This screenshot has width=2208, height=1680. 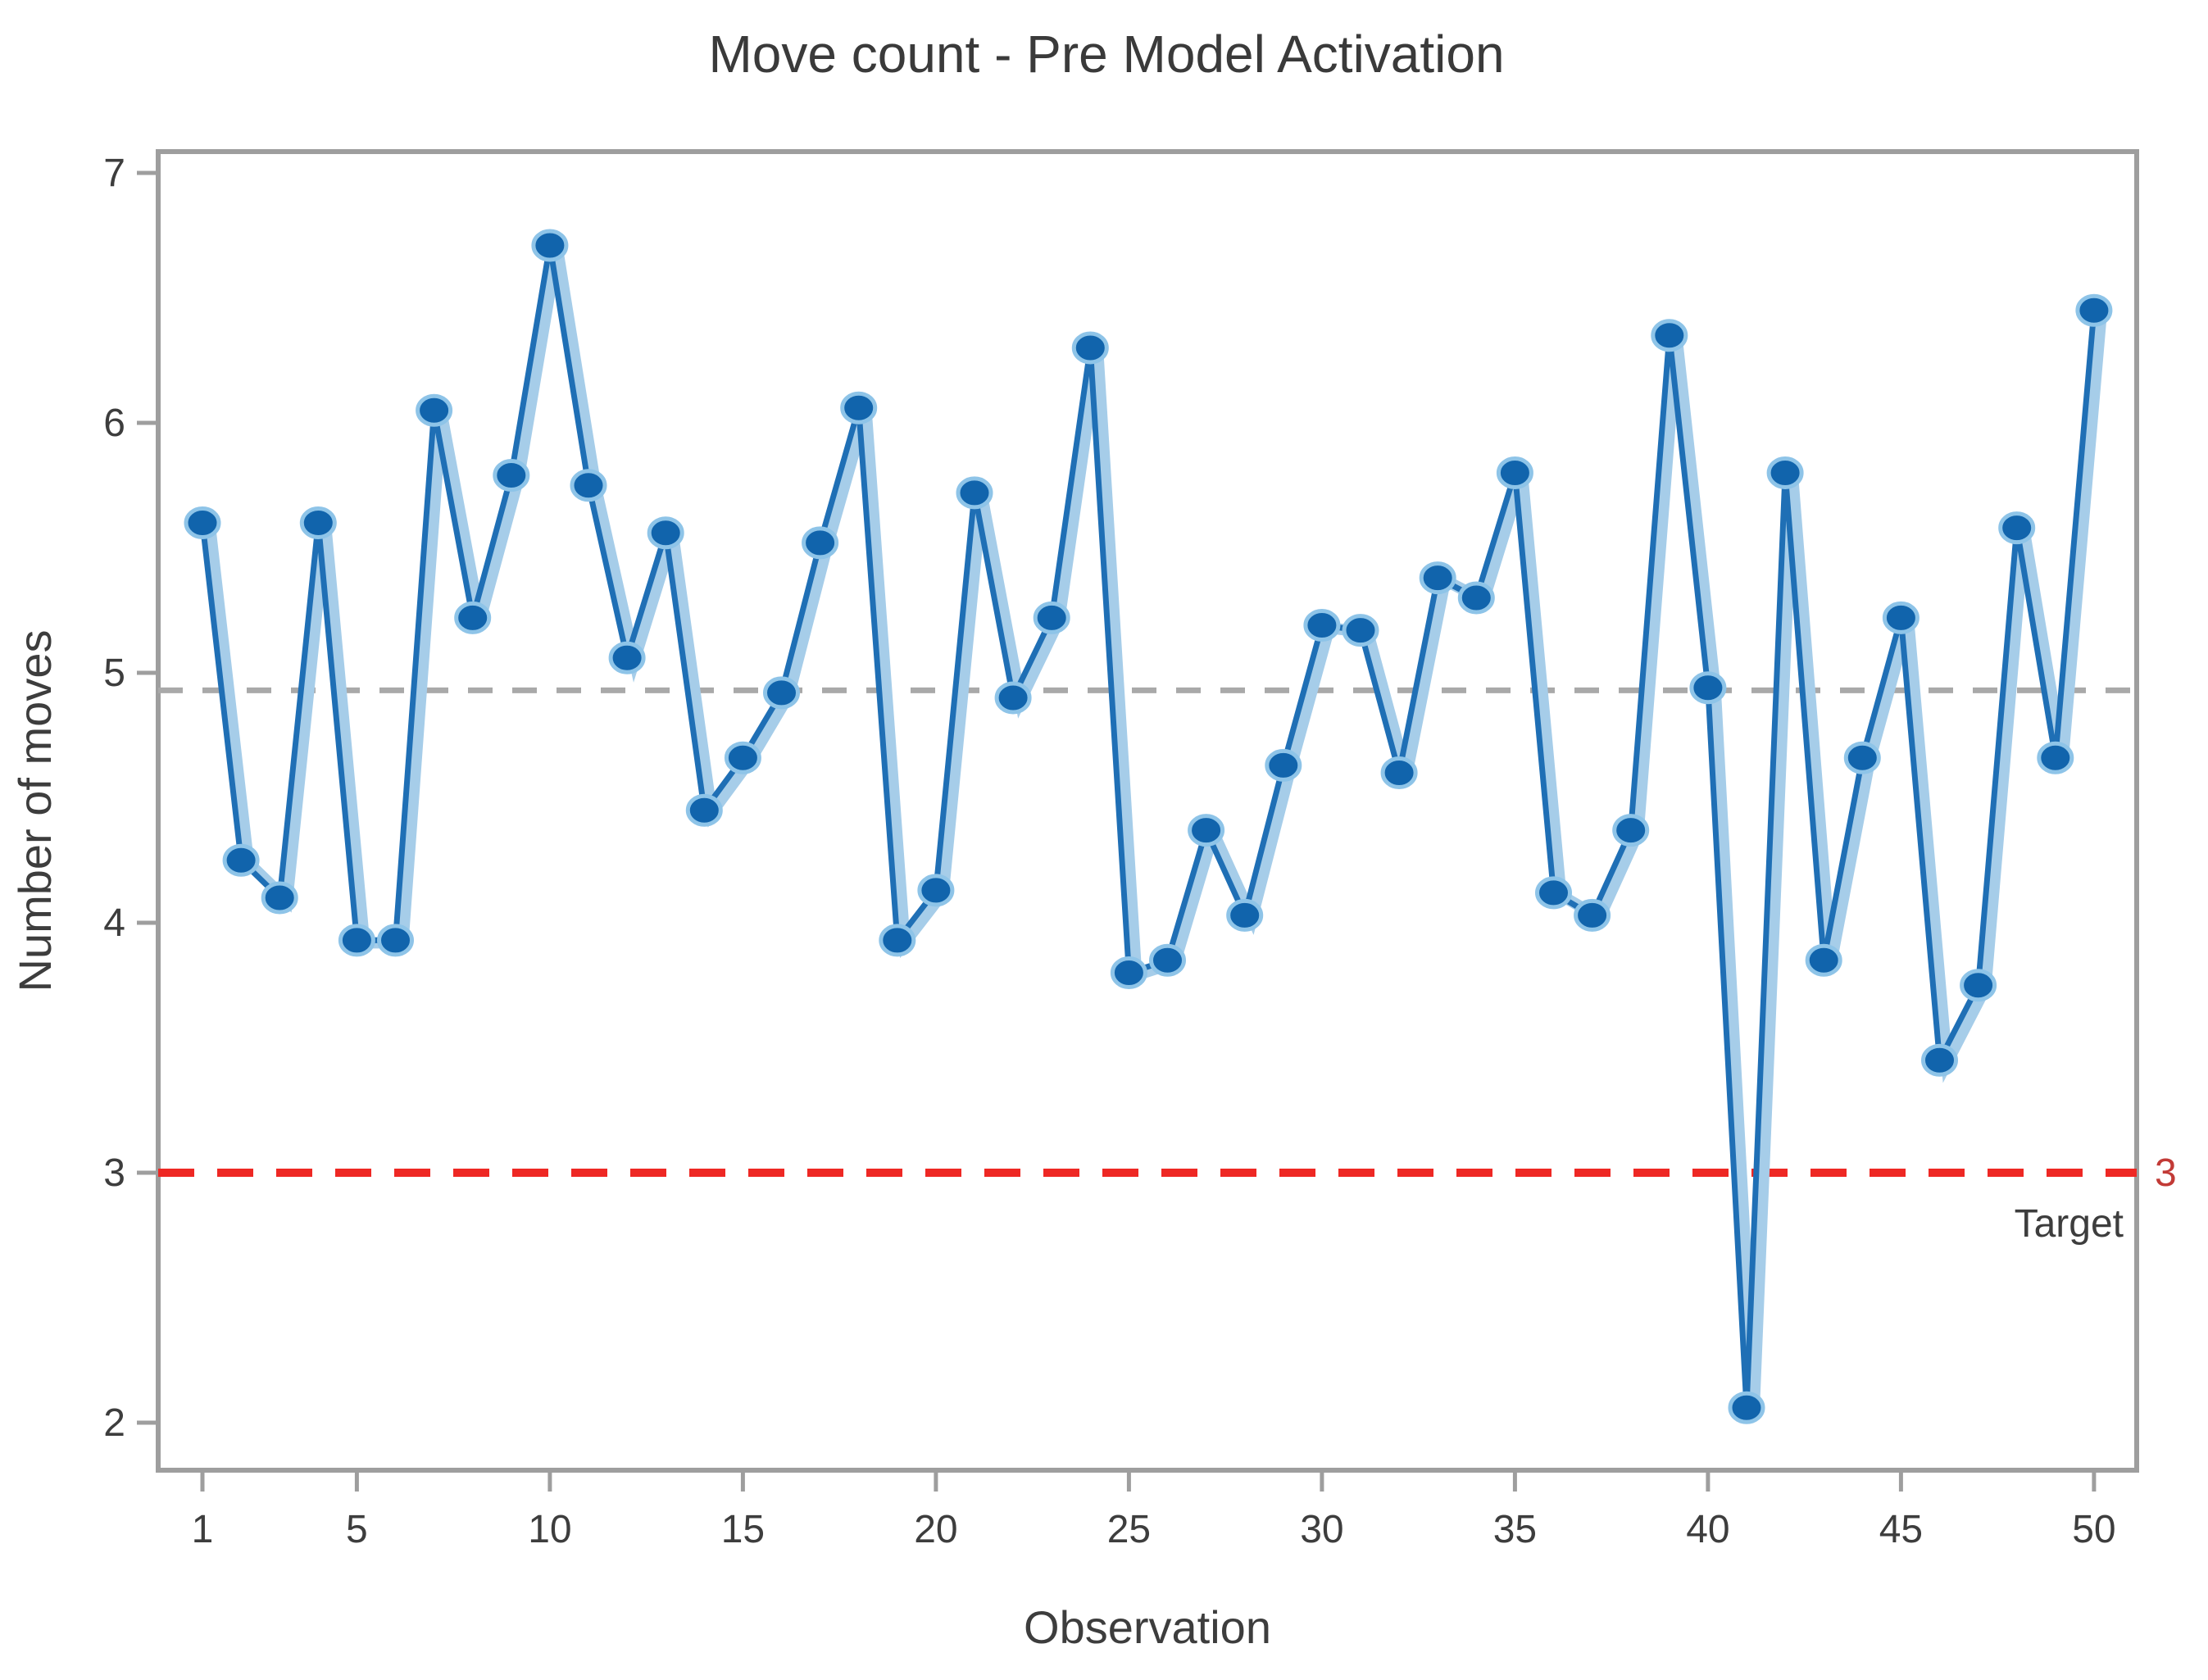 I want to click on x-tick-label: 25, so click(x=1129, y=1529).